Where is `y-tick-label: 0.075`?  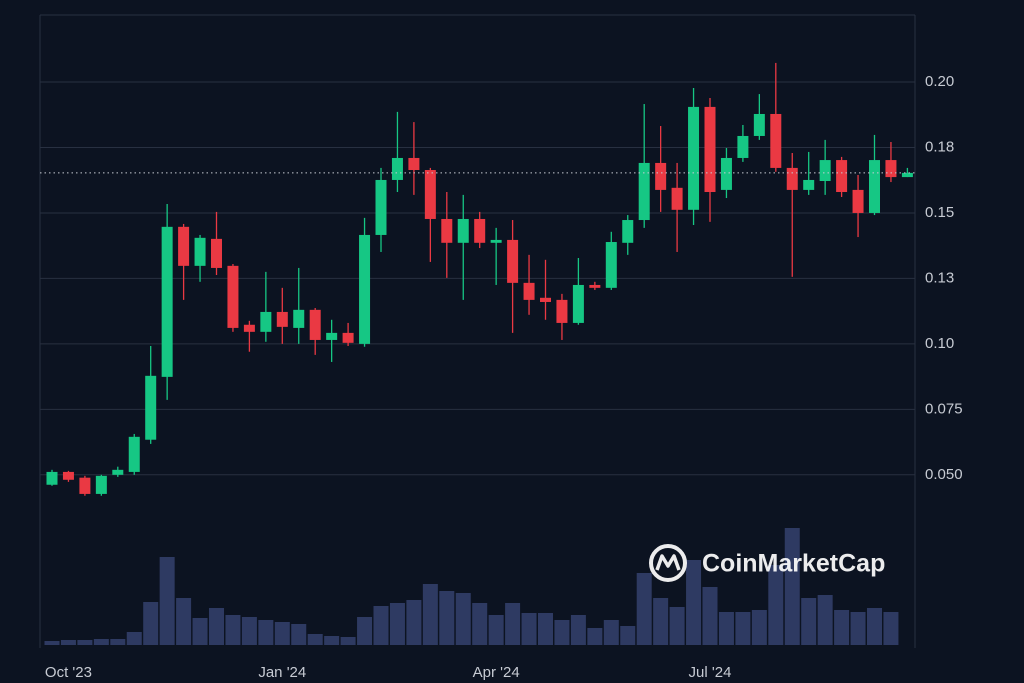
y-tick-label: 0.075 is located at coordinates (944, 408).